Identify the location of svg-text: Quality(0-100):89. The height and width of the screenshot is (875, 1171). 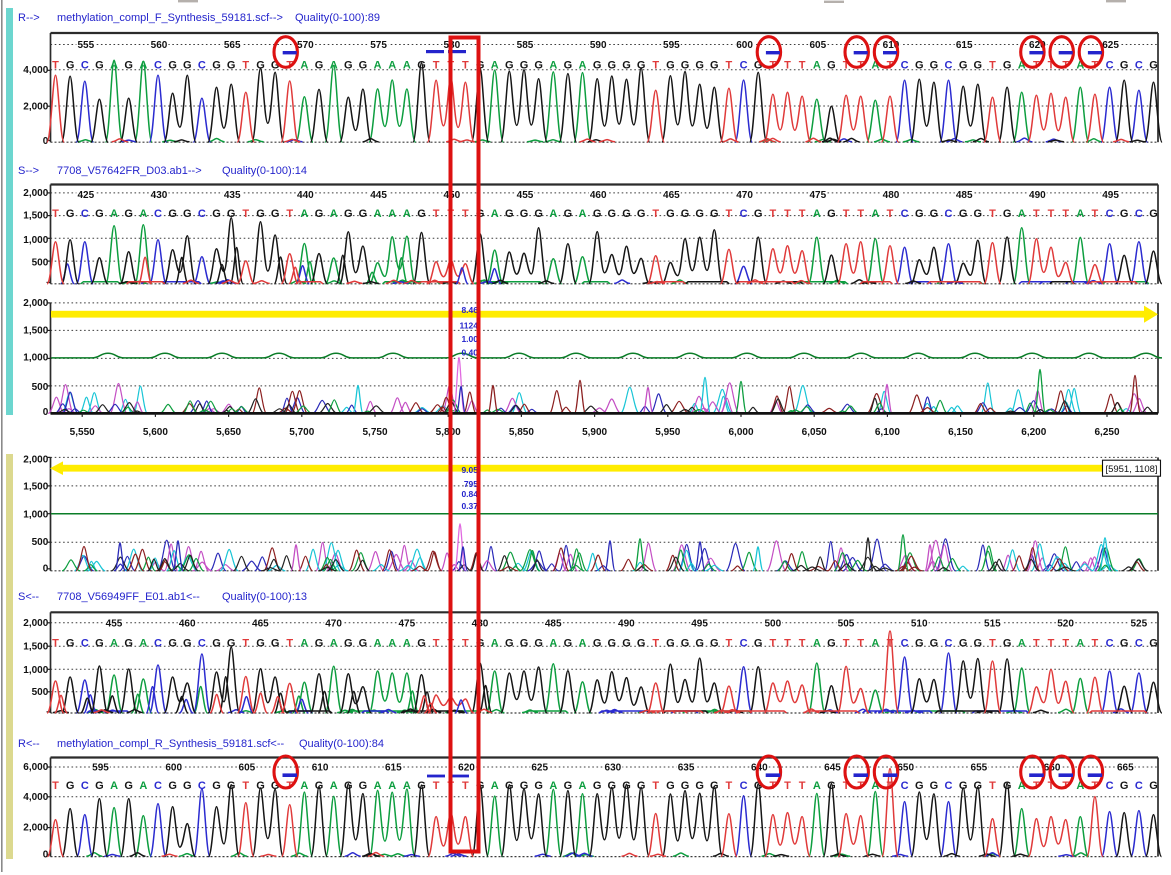
(337, 18).